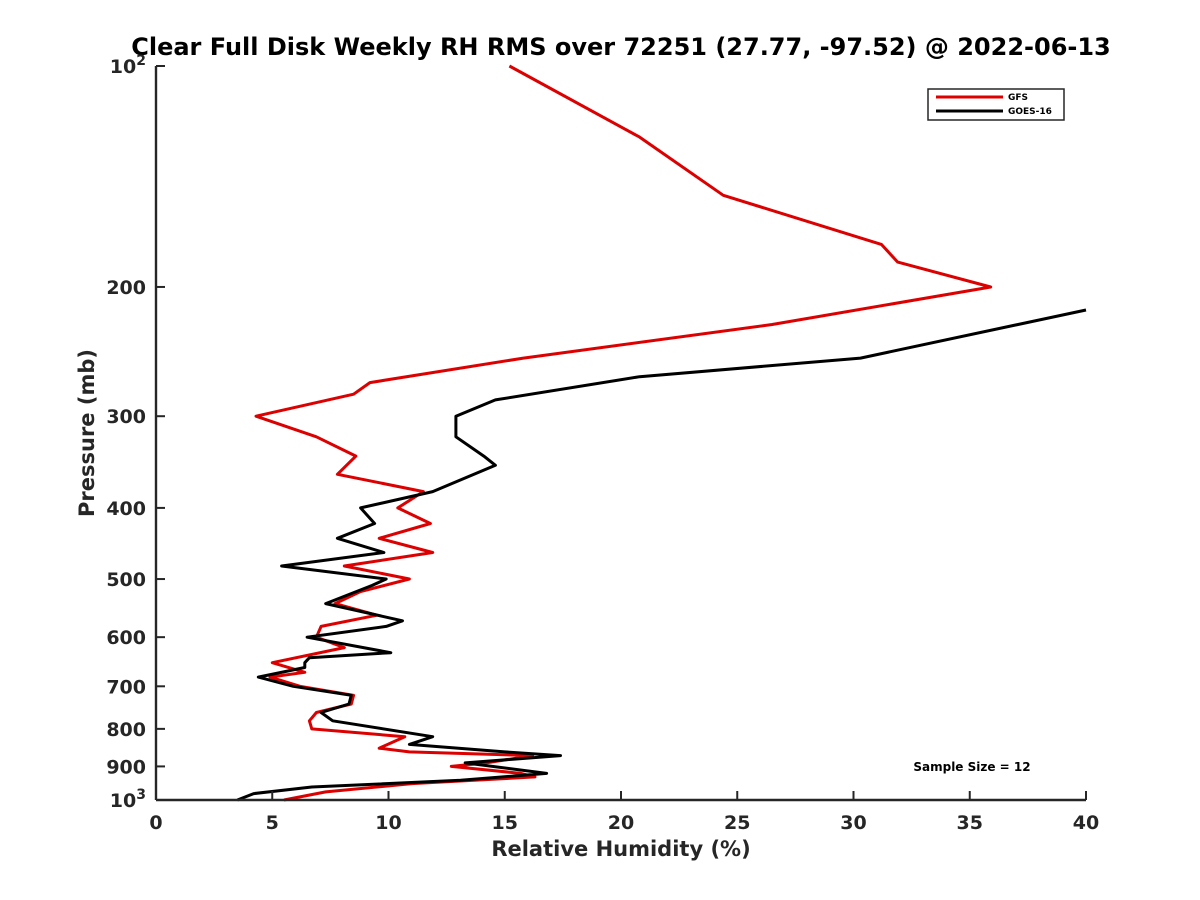 This screenshot has height=900, width=1200. What do you see at coordinates (126, 509) in the screenshot?
I see `y-tick-label: 400` at bounding box center [126, 509].